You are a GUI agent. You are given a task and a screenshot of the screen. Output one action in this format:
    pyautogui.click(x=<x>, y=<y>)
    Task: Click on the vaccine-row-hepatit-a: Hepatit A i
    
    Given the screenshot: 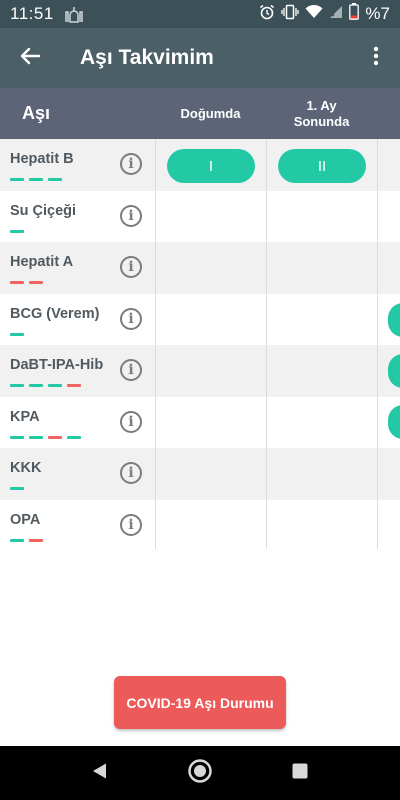 What is the action you would take?
    pyautogui.click(x=200, y=268)
    